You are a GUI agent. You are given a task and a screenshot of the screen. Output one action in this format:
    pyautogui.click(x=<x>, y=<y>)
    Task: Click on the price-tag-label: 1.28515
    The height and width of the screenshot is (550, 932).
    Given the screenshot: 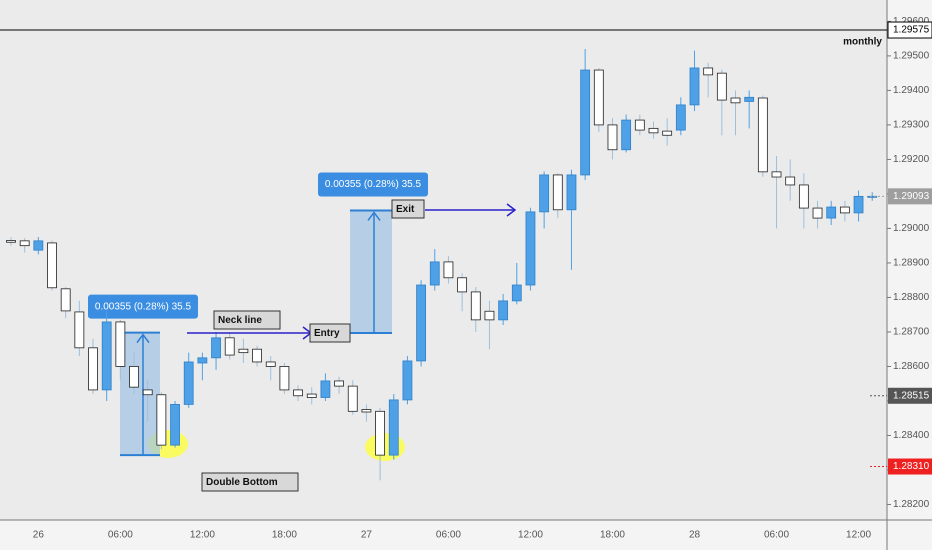 What is the action you would take?
    pyautogui.click(x=911, y=395)
    